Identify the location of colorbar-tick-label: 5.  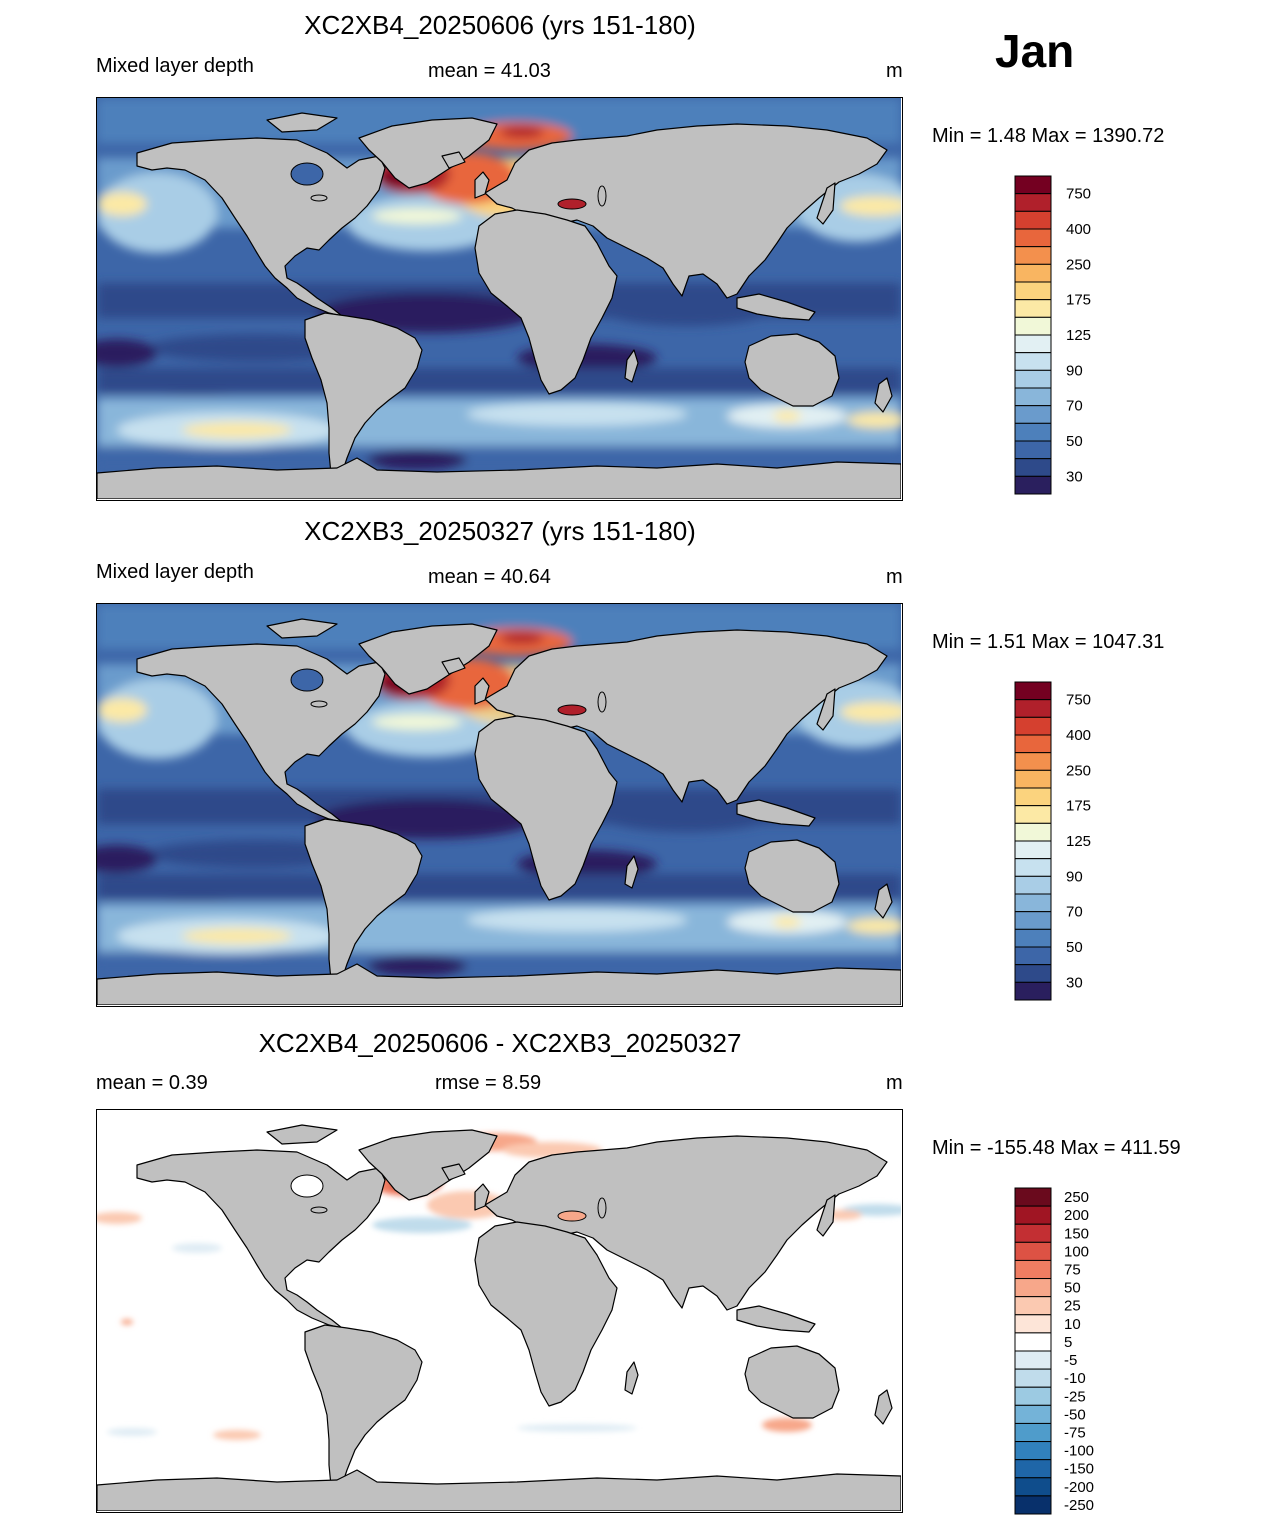
(1068, 1342).